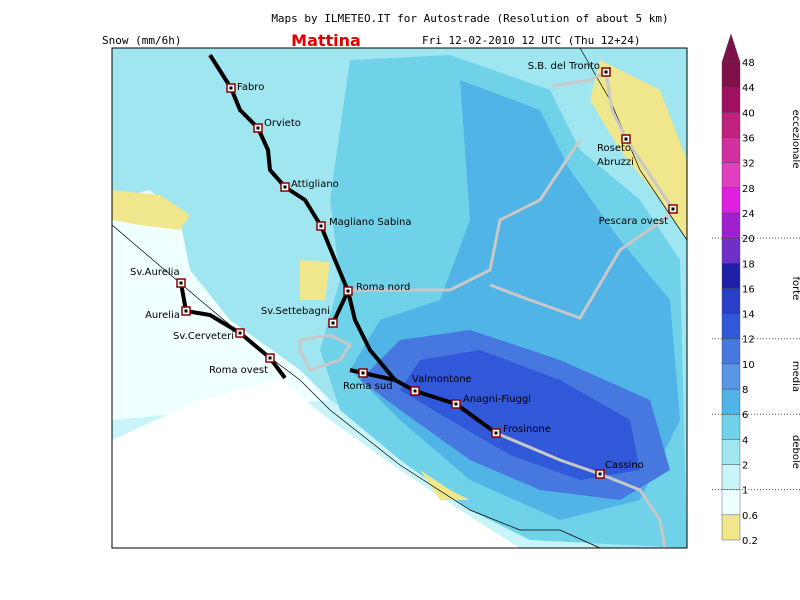 This screenshot has height=600, width=800. I want to click on legend-level: 16, so click(748, 289).